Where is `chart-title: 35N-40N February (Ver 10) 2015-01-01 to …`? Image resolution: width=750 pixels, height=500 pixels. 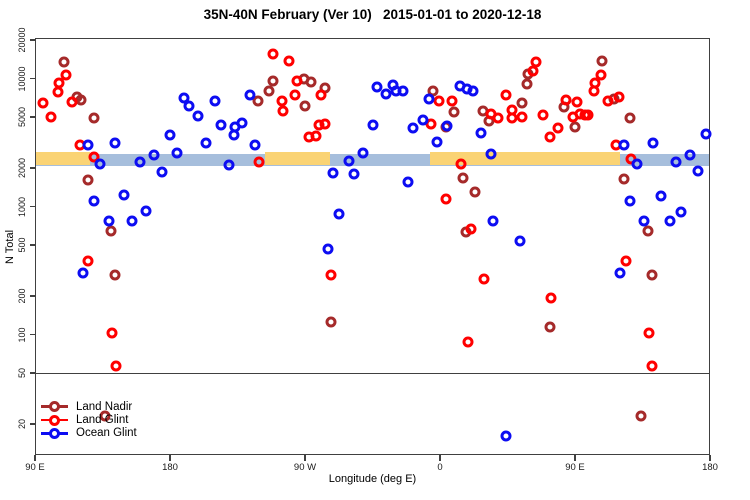 chart-title: 35N-40N February (Ver 10) 2015-01-01 to … is located at coordinates (372, 14).